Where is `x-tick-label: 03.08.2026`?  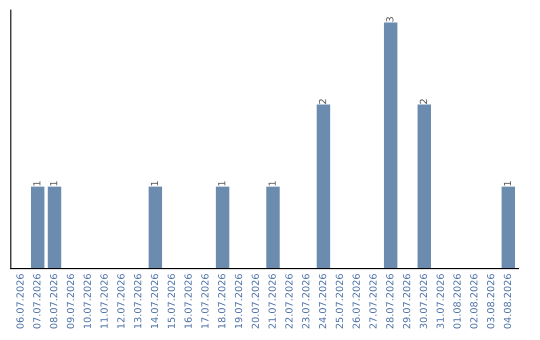
x-tick-label: 03.08.2026 is located at coordinates (490, 301).